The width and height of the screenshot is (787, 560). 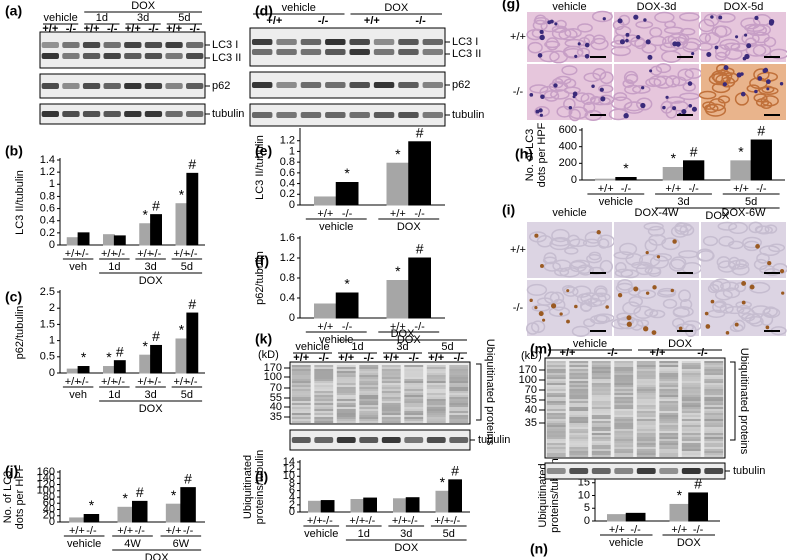 I want to click on y-tick-label: 1.2, so click(x=287, y=141).